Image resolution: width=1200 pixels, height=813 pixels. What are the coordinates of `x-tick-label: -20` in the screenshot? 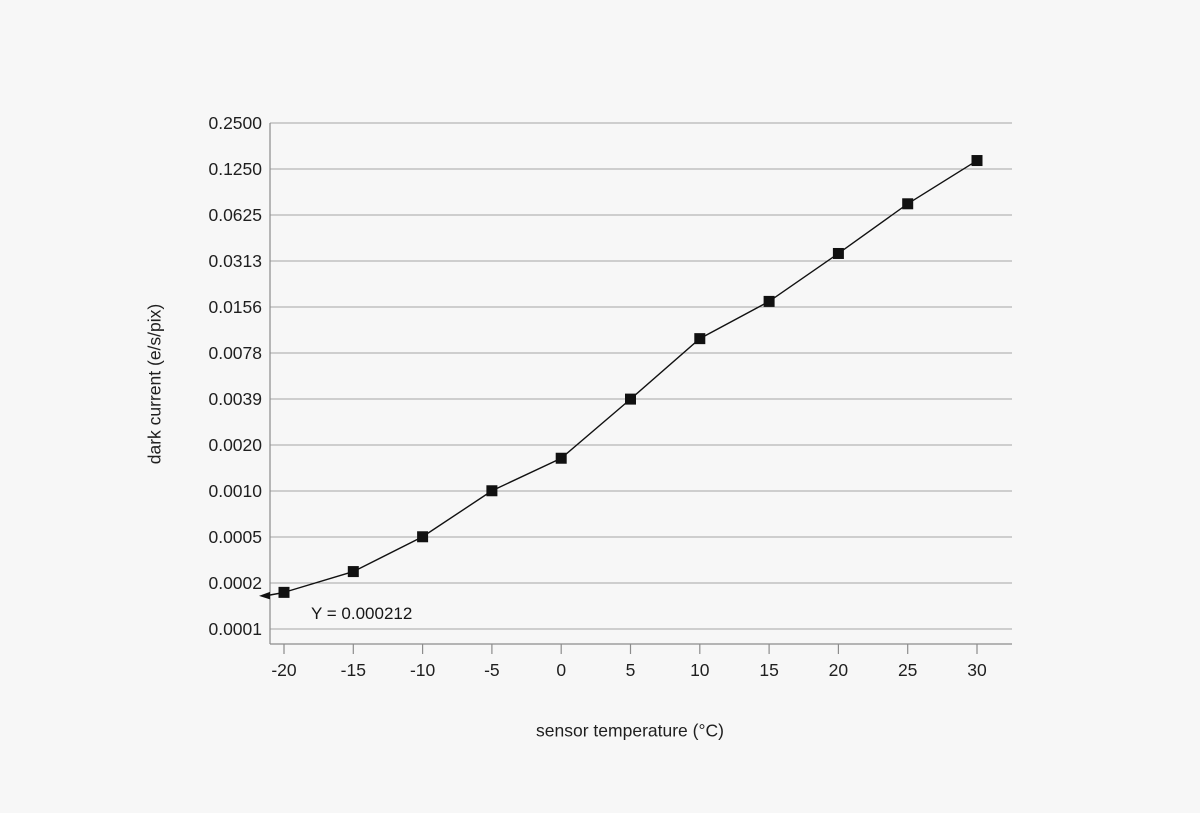 It's located at (284, 670).